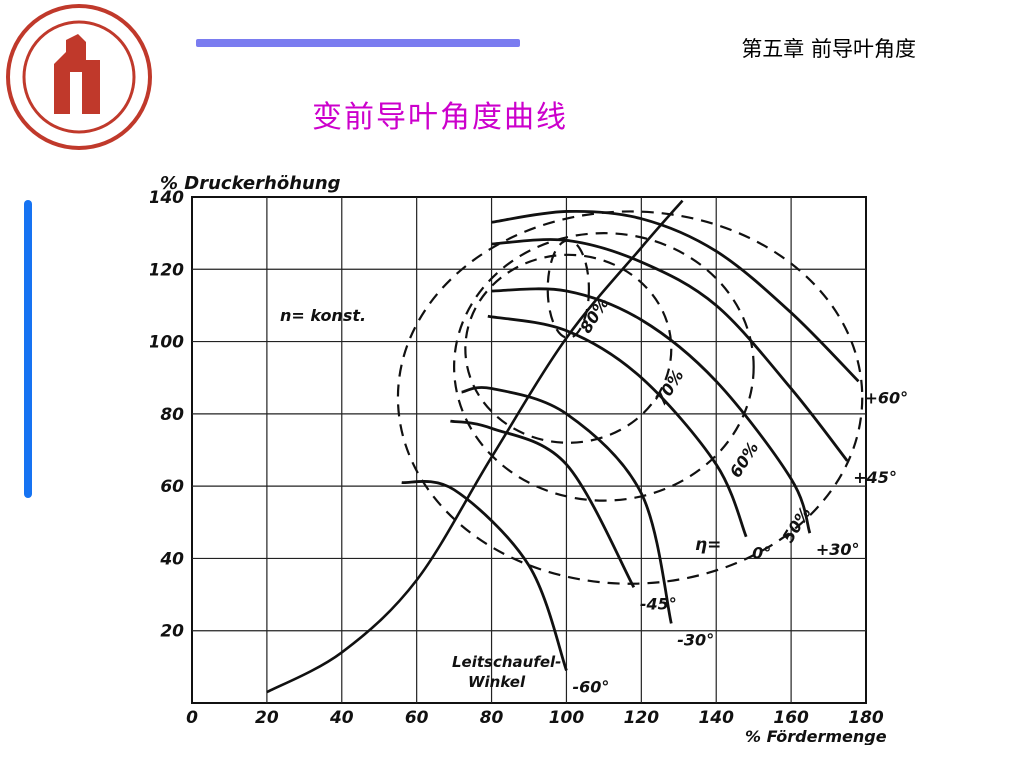  What do you see at coordinates (761, 553) in the screenshot?
I see `series-label: 0°` at bounding box center [761, 553].